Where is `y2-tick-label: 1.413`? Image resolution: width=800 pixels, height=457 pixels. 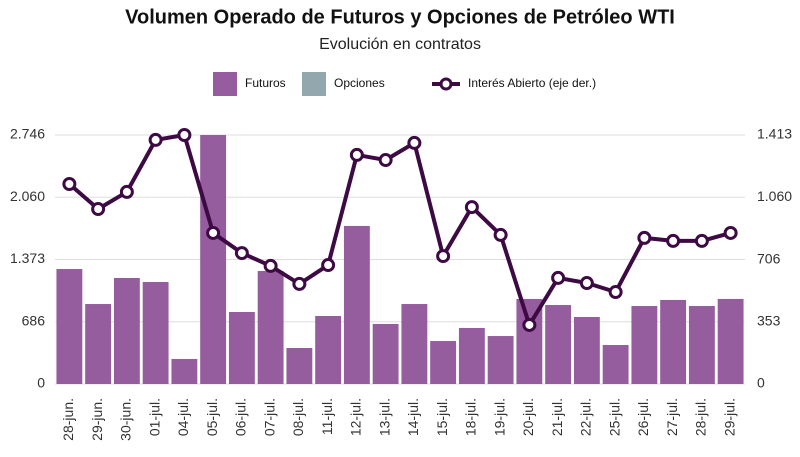 y2-tick-label: 1.413 is located at coordinates (774, 134).